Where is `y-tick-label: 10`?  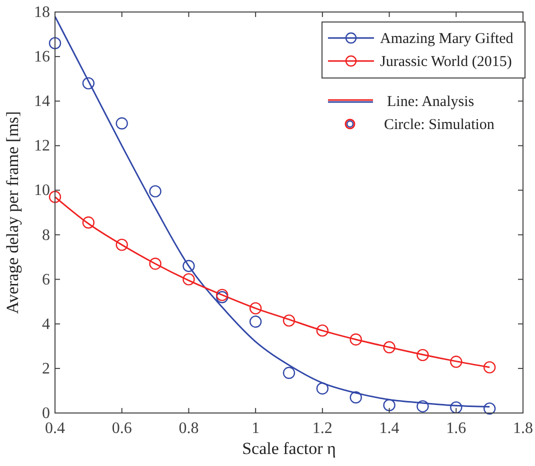 y-tick-label: 10 is located at coordinates (42, 191).